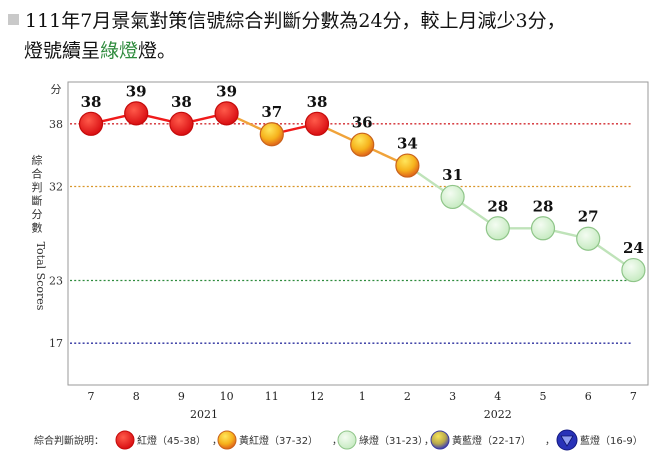 This screenshot has width=656, height=453. I want to click on y-tick-label: 23, so click(56, 281).